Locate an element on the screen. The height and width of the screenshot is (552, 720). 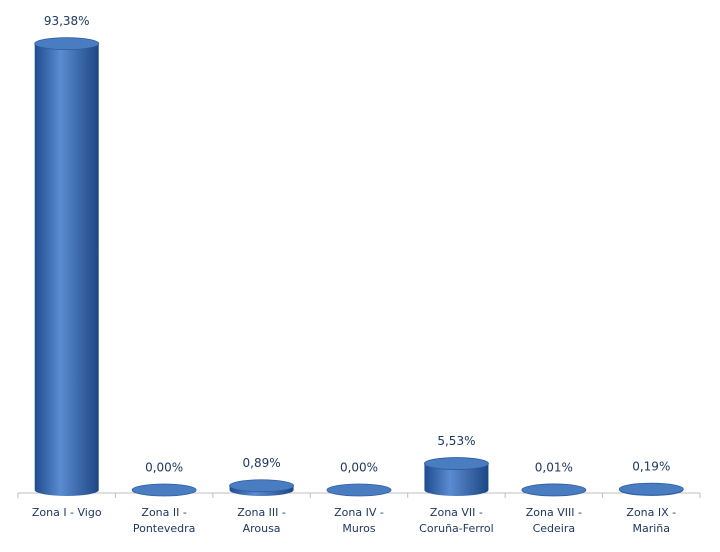
x-tick-label: Zona VIII - Cedeira is located at coordinates (553, 520).